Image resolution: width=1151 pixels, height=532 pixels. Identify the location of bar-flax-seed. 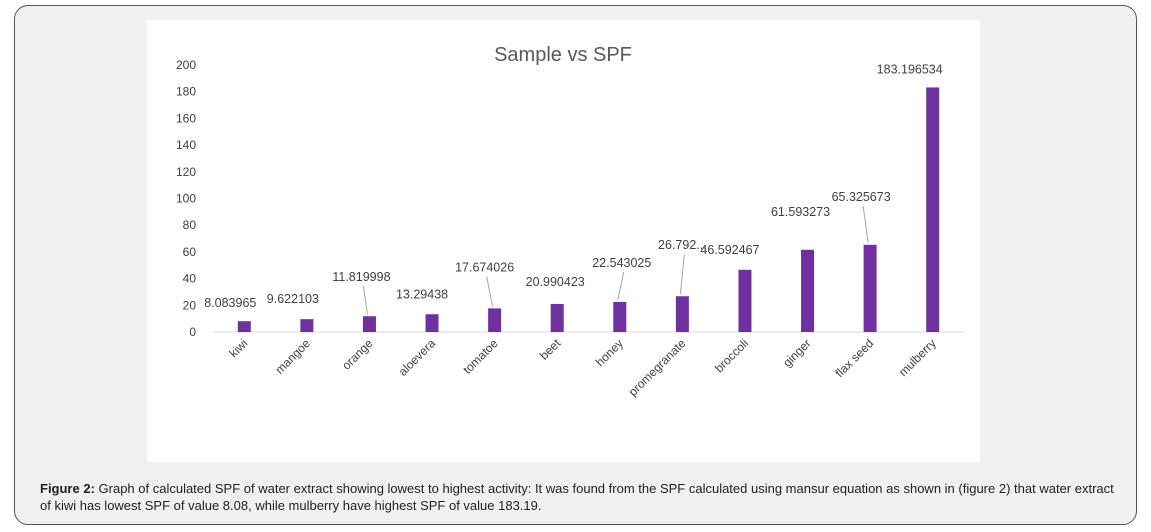
(870, 288).